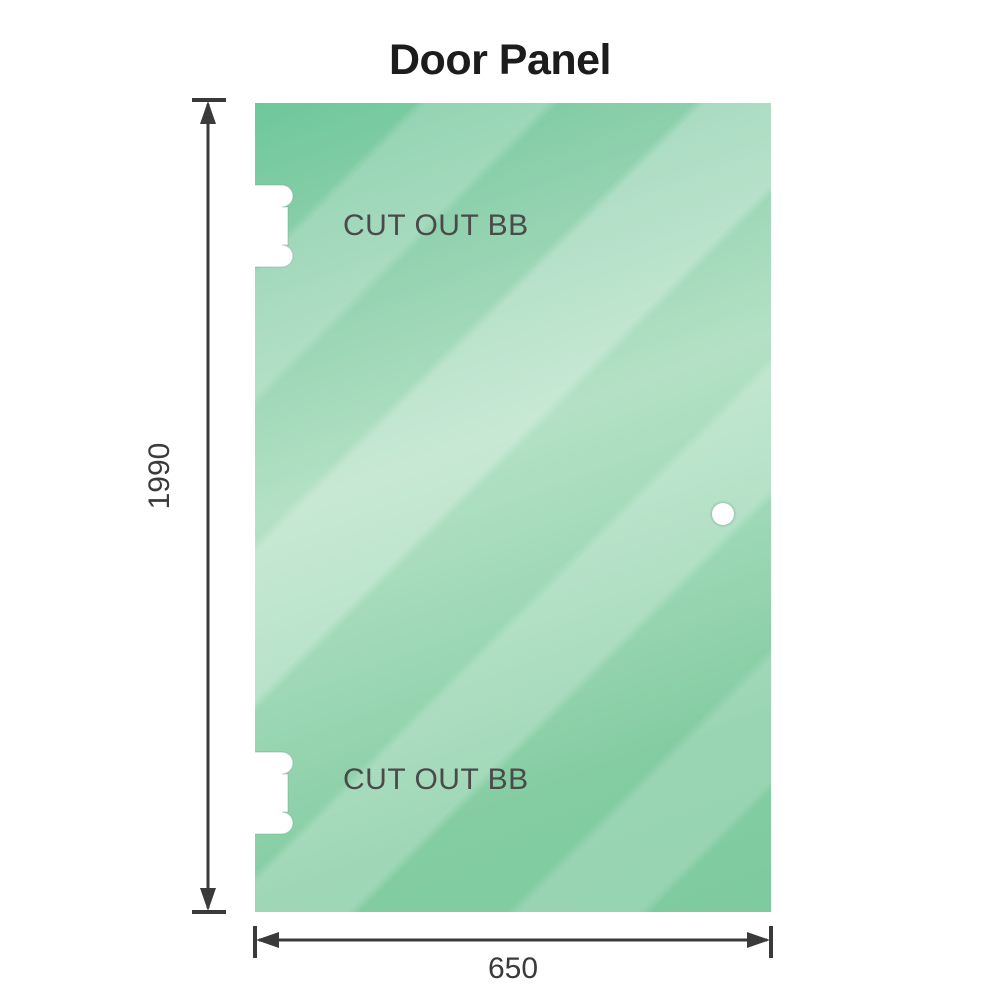 The height and width of the screenshot is (1000, 1000). I want to click on hinge-cutout-top-shape, so click(274, 226).